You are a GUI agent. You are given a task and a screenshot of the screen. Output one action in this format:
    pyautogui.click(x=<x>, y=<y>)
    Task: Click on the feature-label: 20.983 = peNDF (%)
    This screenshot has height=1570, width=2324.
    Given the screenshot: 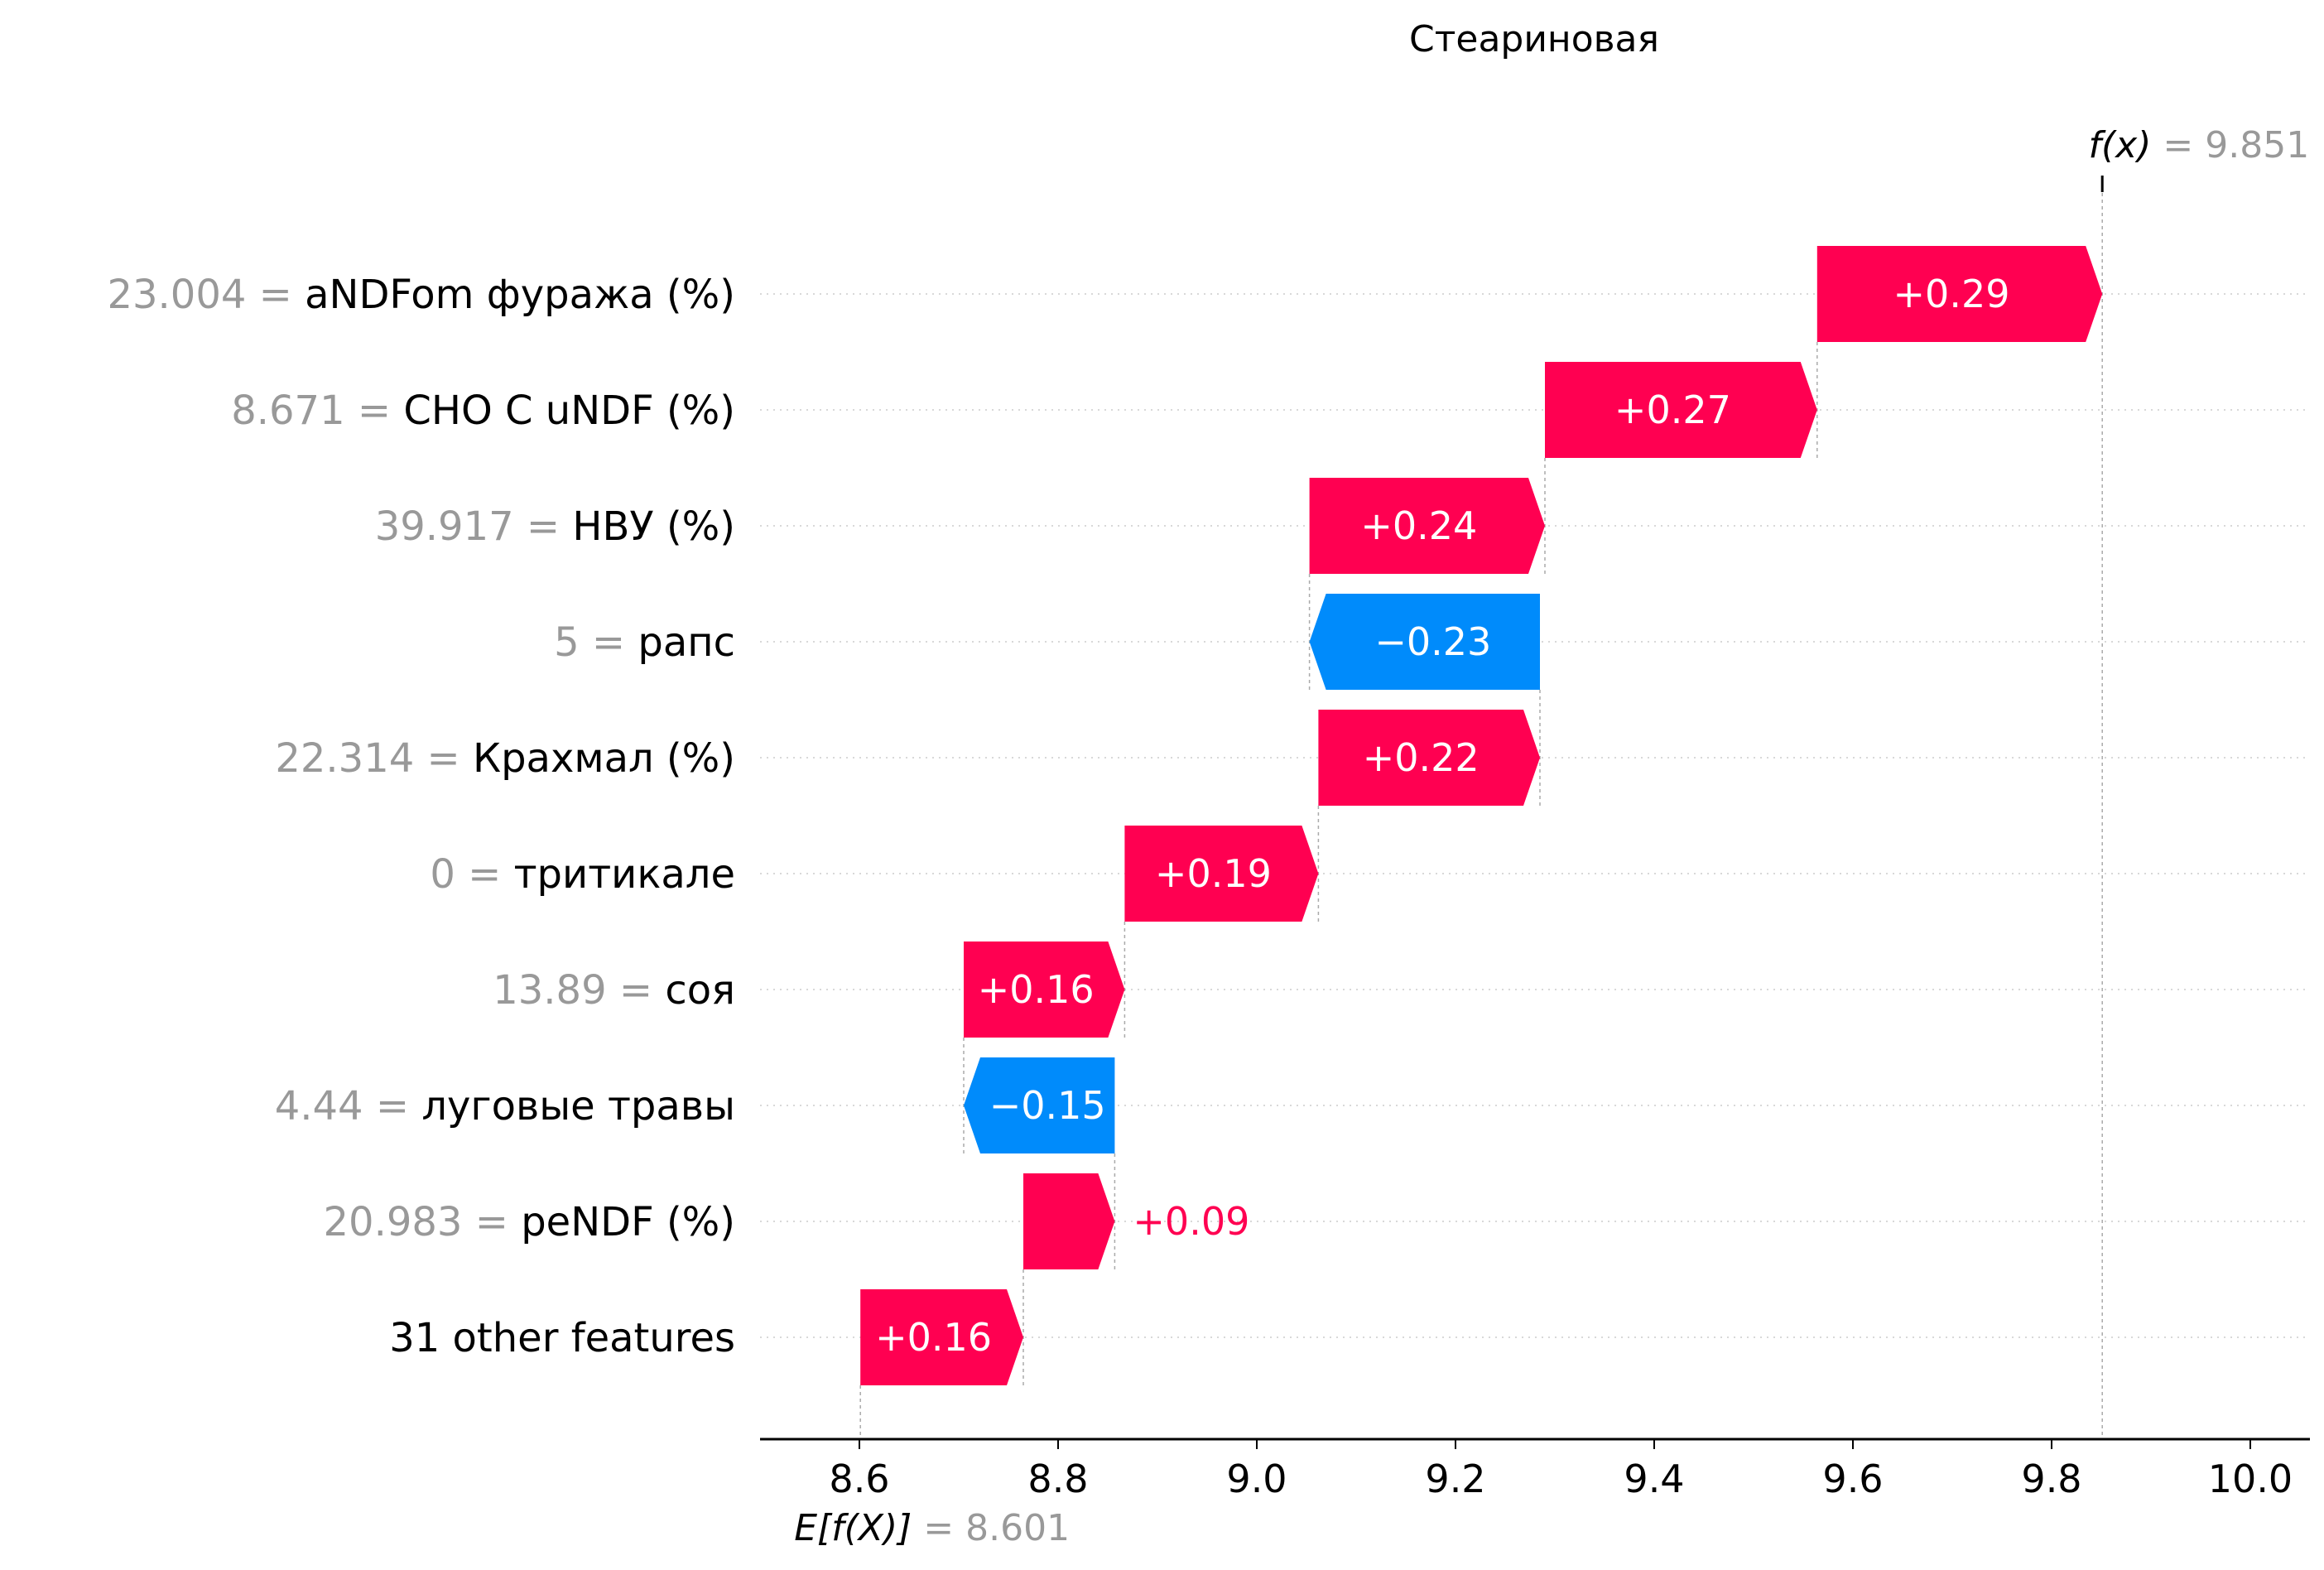 What is the action you would take?
    pyautogui.click(x=529, y=1222)
    